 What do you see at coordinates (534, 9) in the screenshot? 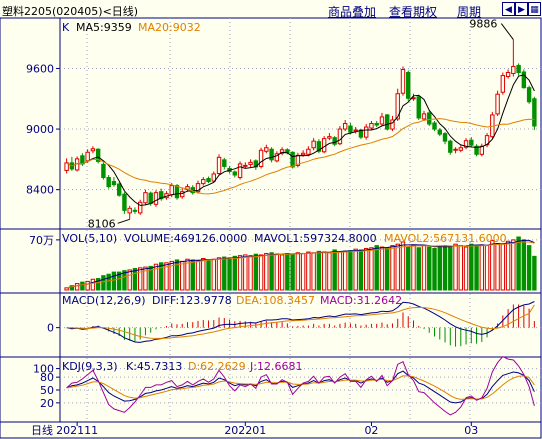
I see `expand-icon: ▦` at bounding box center [534, 9].